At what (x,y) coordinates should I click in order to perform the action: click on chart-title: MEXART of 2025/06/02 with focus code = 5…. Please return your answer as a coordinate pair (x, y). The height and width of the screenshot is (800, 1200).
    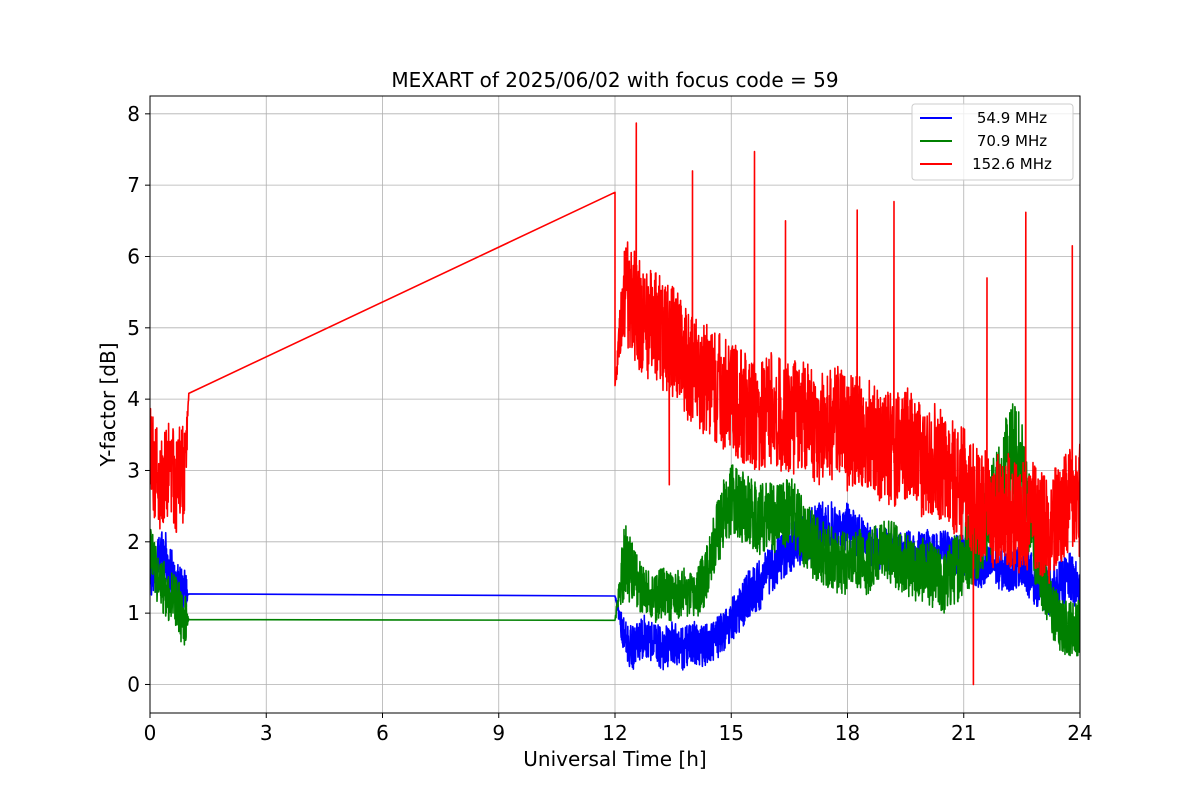
    Looking at the image, I should click on (614, 80).